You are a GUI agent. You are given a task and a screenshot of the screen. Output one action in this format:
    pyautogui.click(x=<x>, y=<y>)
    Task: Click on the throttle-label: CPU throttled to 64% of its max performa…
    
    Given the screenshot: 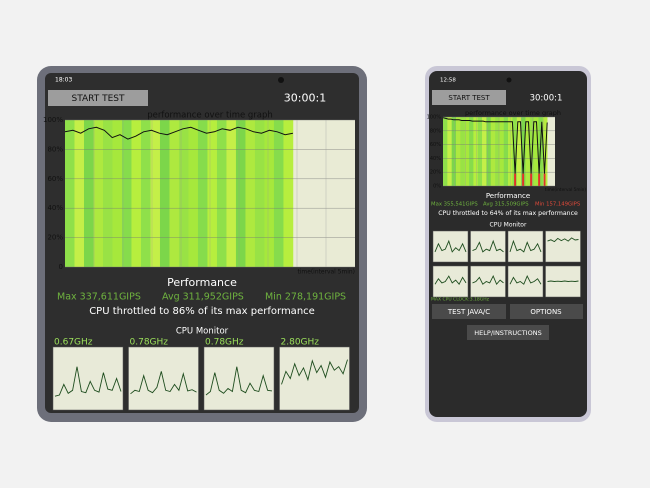 What is the action you would take?
    pyautogui.click(x=508, y=213)
    